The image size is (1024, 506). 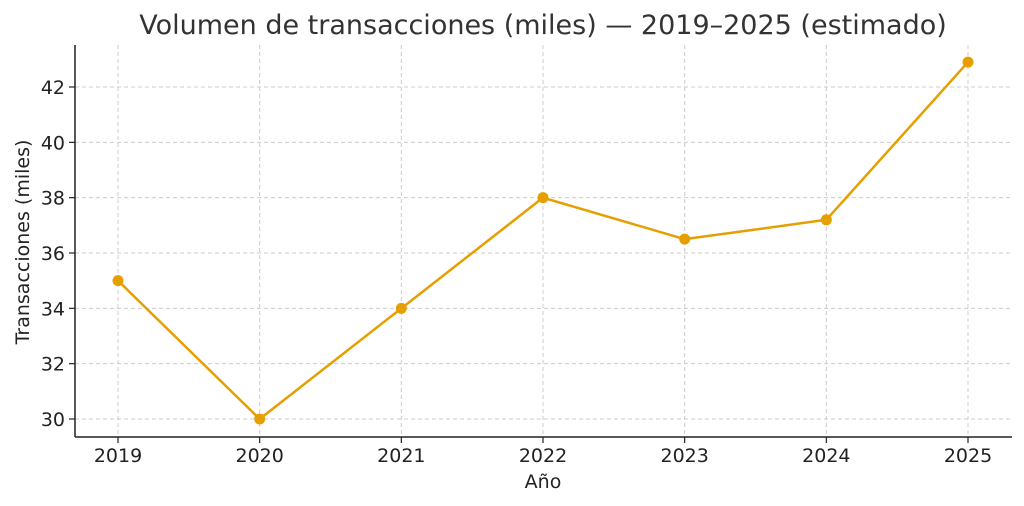 I want to click on x-tick-label: 2022, so click(x=543, y=456).